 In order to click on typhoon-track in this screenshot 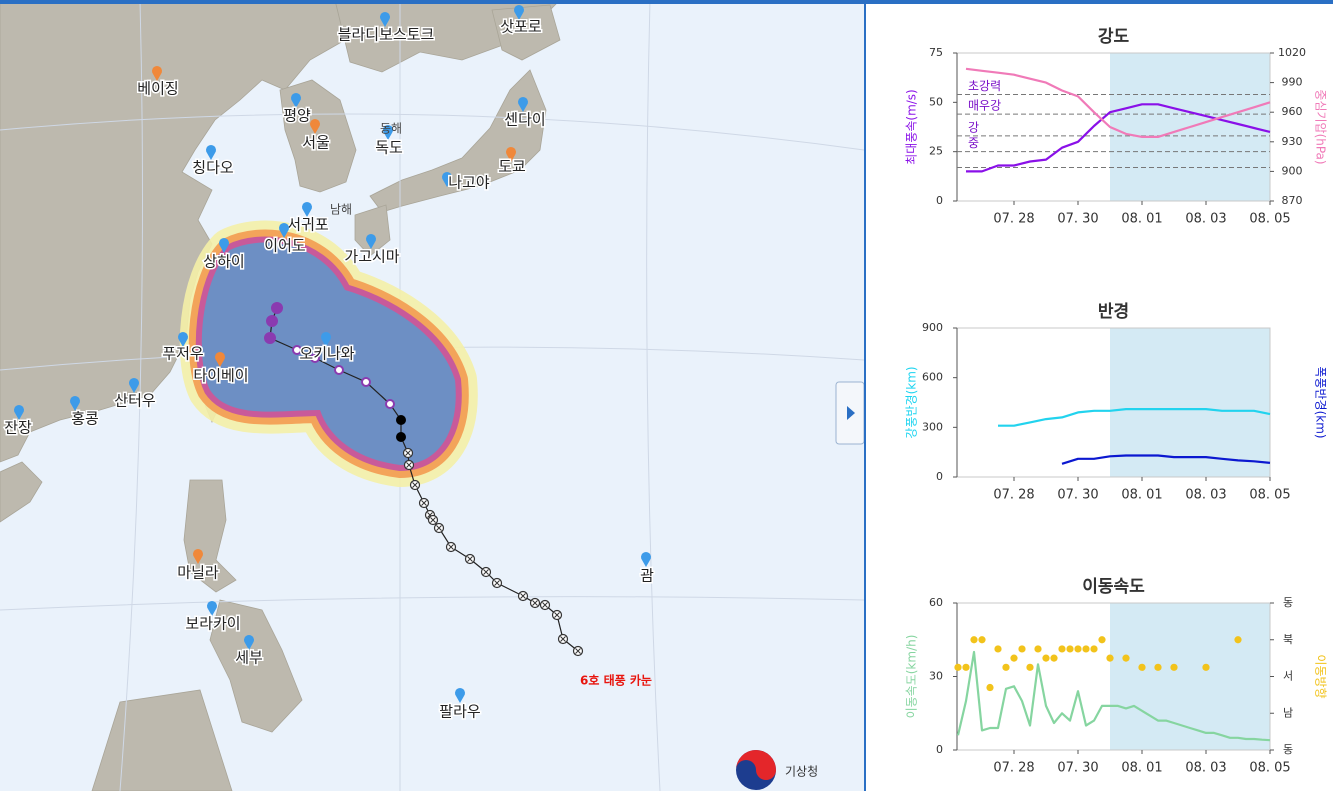, I will do `click(424, 479)`.